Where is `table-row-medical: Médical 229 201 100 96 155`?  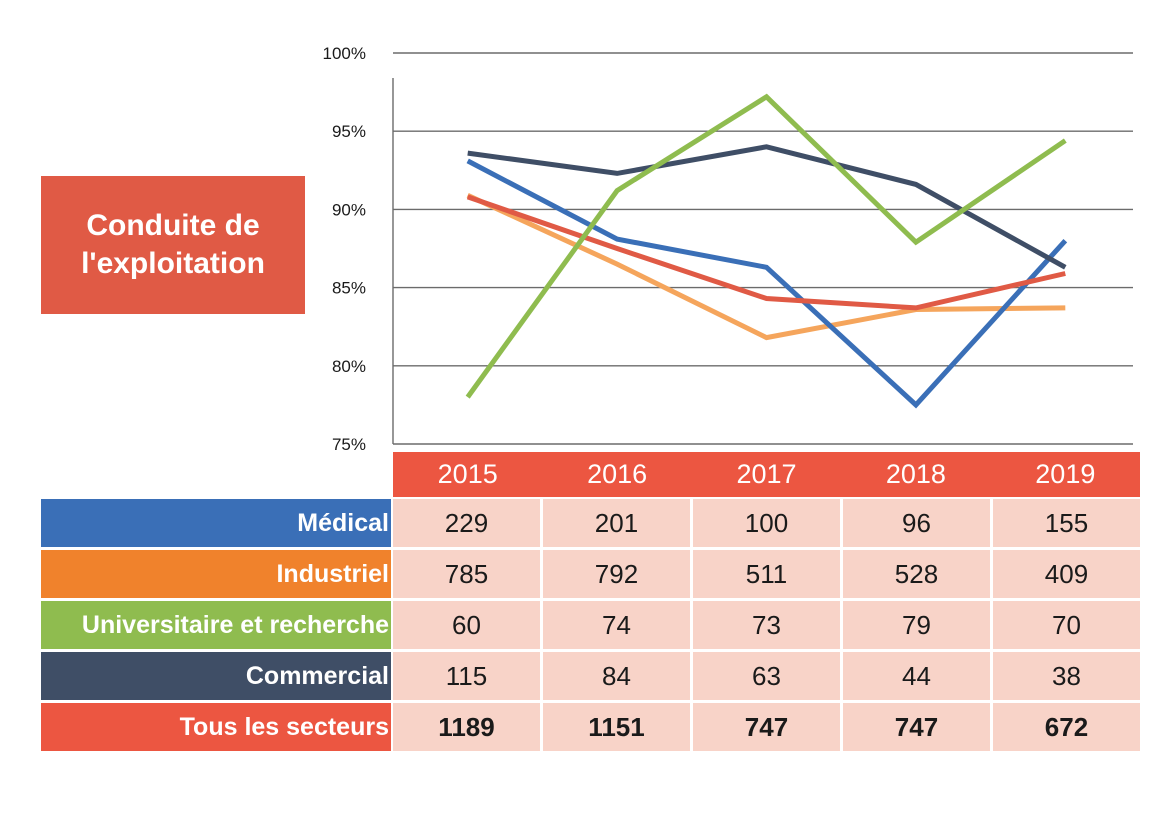 table-row-medical: Médical 229 201 100 96 155 is located at coordinates (590, 523).